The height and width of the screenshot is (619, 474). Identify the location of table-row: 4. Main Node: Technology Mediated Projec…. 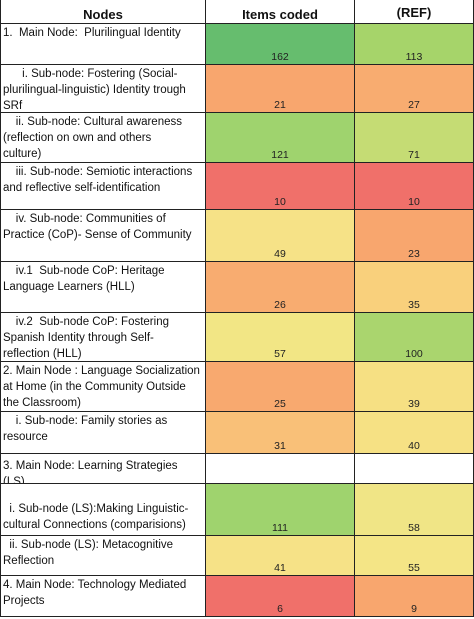
(237, 596).